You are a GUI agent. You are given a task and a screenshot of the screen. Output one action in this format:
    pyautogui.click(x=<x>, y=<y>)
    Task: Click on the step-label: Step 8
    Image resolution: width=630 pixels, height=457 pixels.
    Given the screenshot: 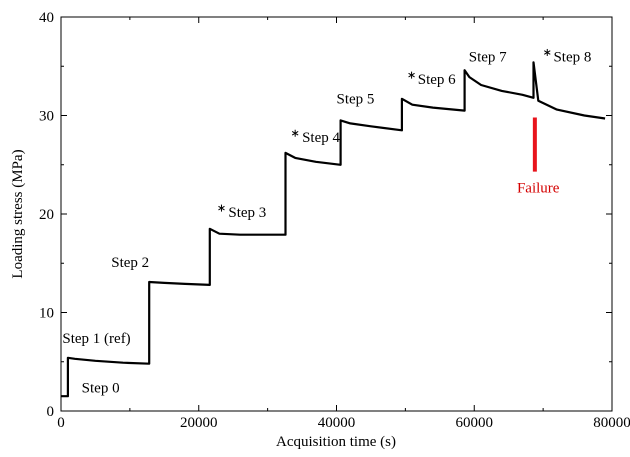 What is the action you would take?
    pyautogui.click(x=572, y=57)
    